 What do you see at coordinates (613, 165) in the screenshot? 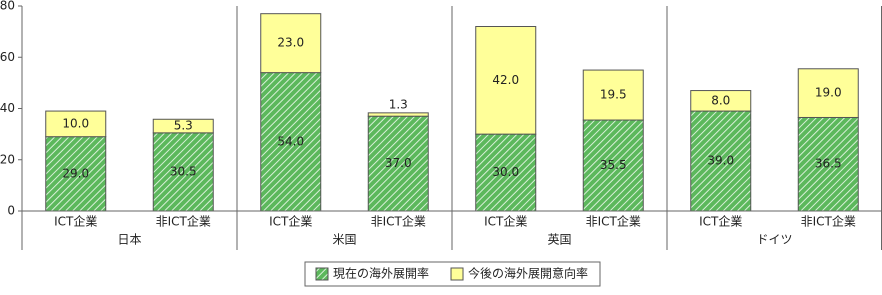
I see `data-label: 35.5` at bounding box center [613, 165].